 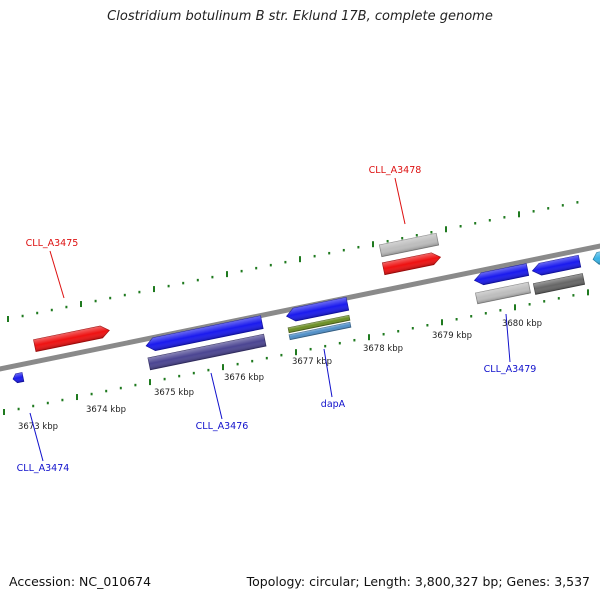 I want to click on scale-label: 3678 kbp, so click(x=383, y=349).